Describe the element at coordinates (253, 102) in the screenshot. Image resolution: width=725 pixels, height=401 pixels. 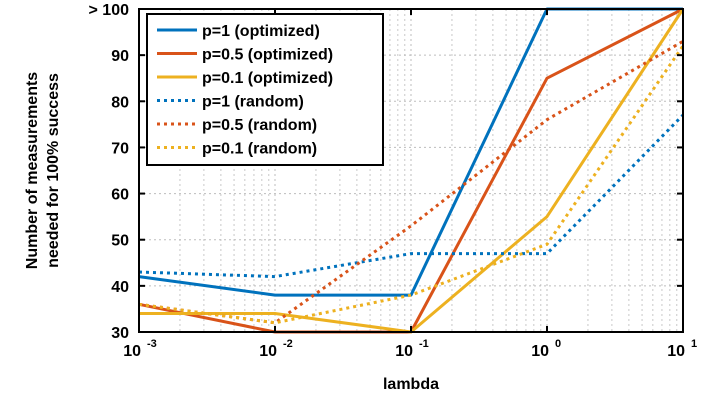
I see `legend-label: p=1 (random)` at that location.